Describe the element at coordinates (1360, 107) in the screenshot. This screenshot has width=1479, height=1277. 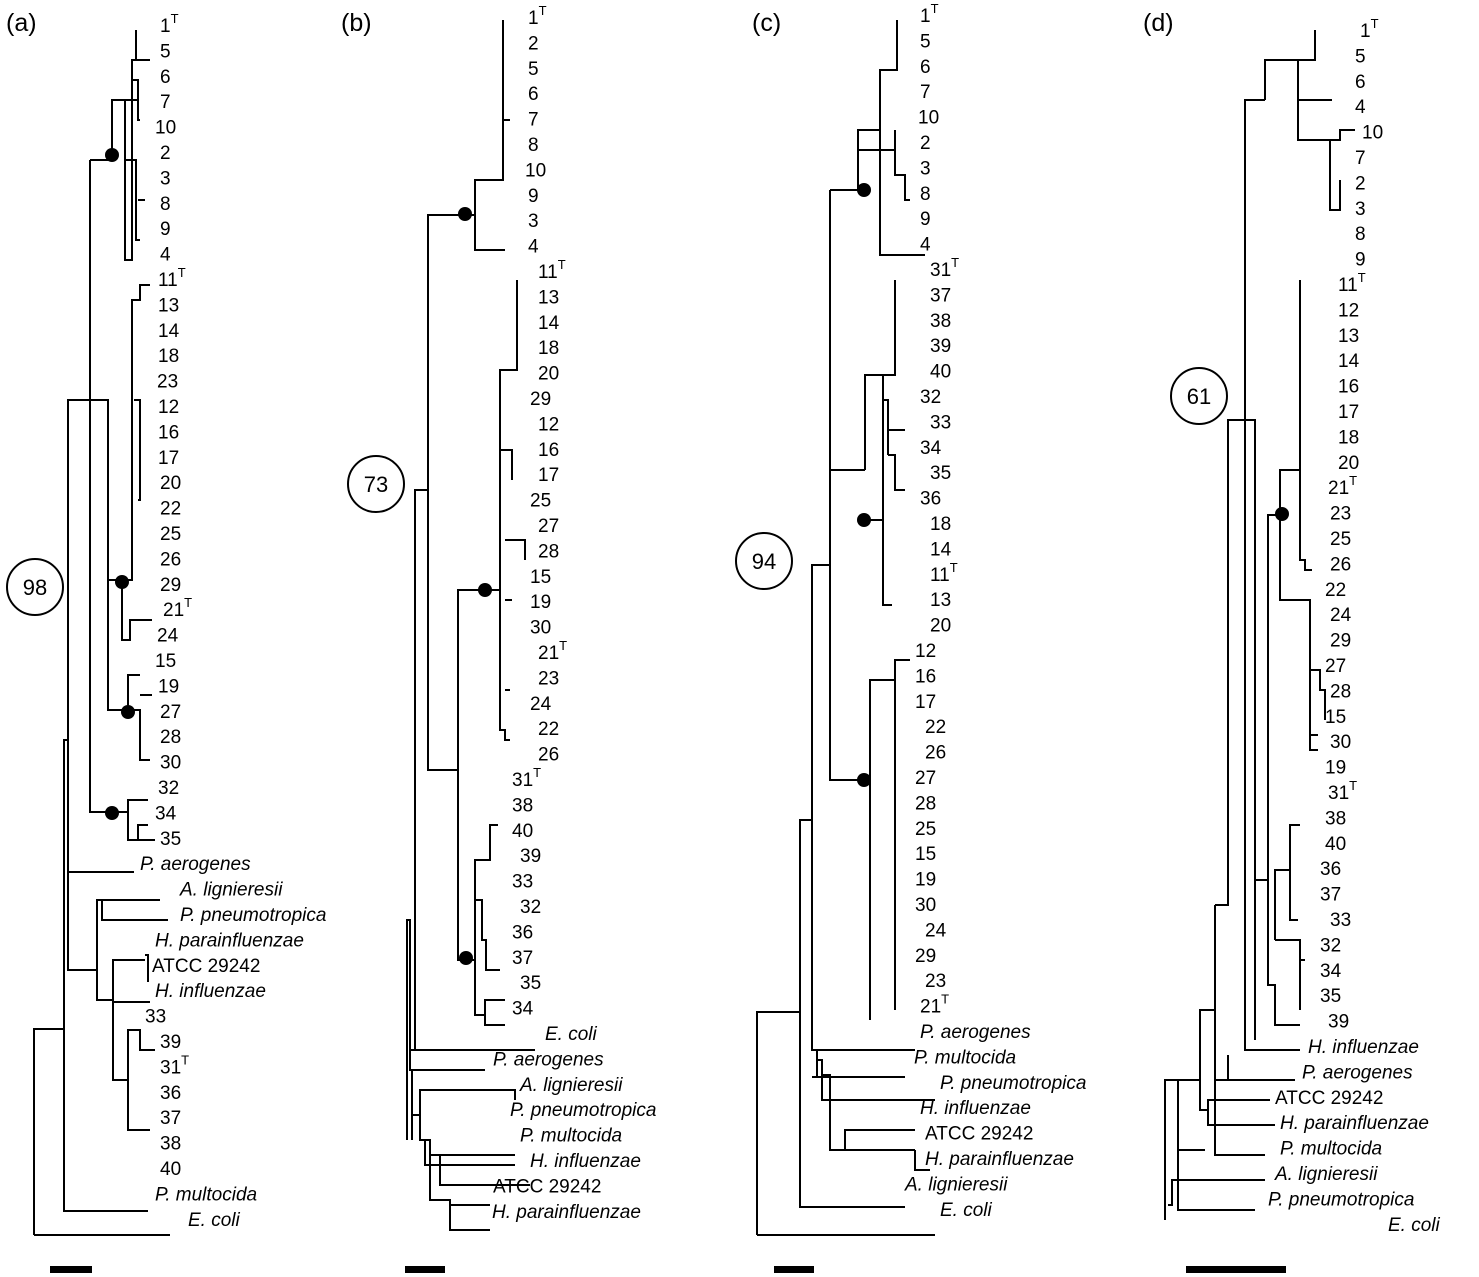
I see `taxon-label: 4` at that location.